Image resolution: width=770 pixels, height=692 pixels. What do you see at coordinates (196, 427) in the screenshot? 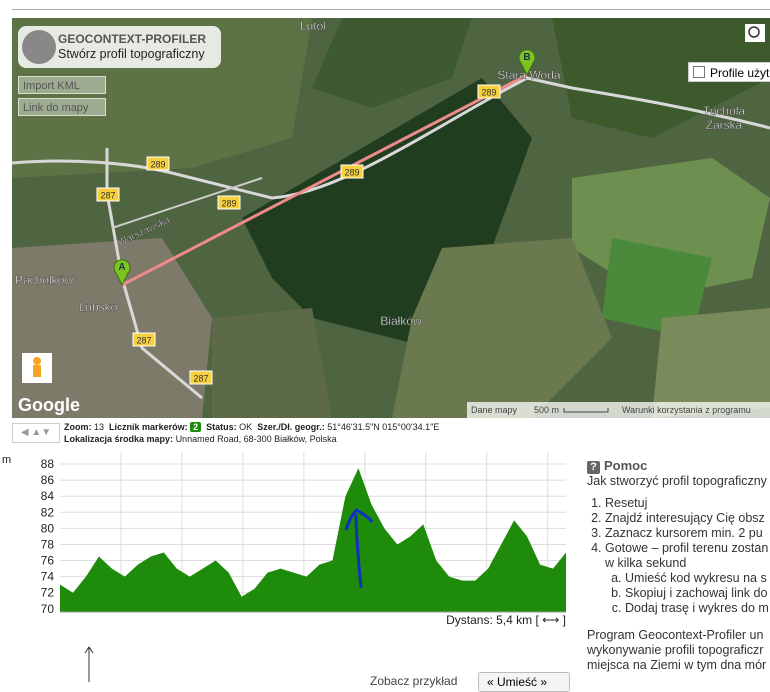
I see `value: 2` at bounding box center [196, 427].